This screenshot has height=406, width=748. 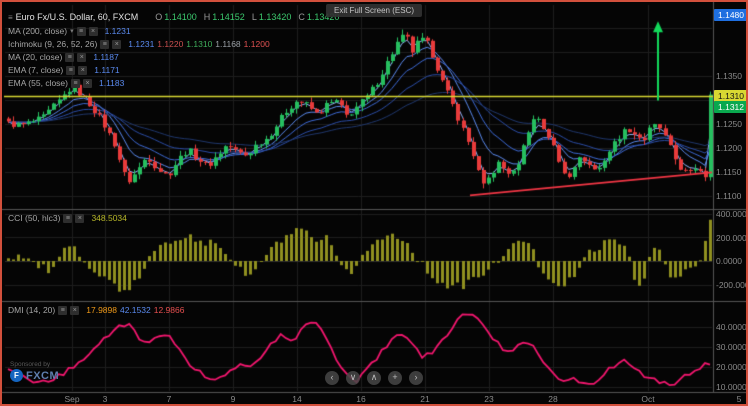 I want to click on fxcm-brand-text: FXCM, so click(x=43, y=375).